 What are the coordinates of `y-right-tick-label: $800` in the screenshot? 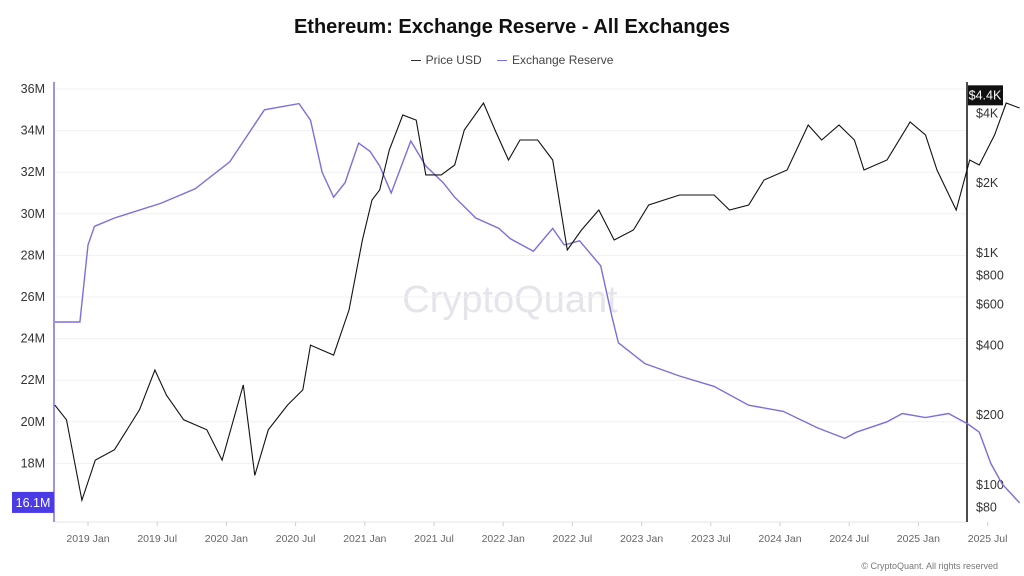 It's located at (990, 275).